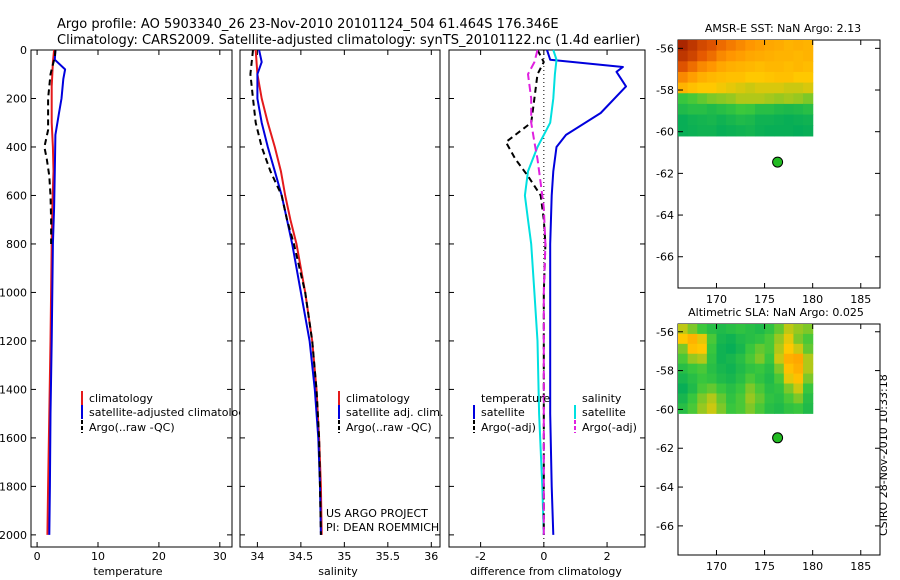 The image size is (900, 580). I want to click on difference-series, so click(565, 292).